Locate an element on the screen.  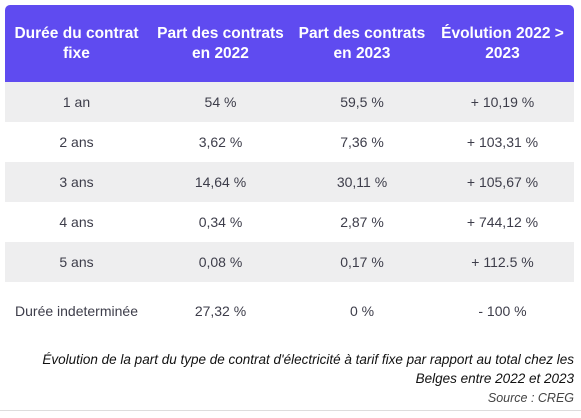
cell-duration: 3 ans is located at coordinates (76, 182).